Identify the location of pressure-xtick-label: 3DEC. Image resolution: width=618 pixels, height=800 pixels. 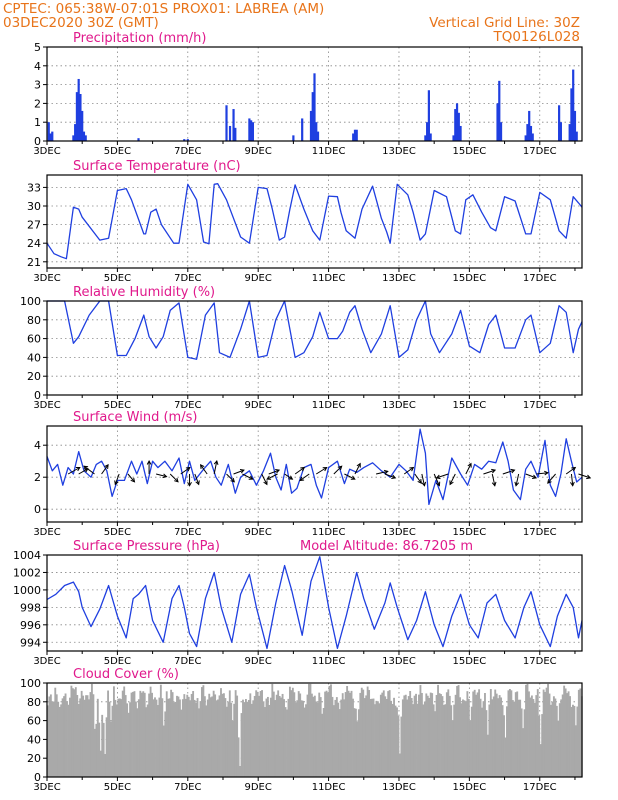
(46, 661).